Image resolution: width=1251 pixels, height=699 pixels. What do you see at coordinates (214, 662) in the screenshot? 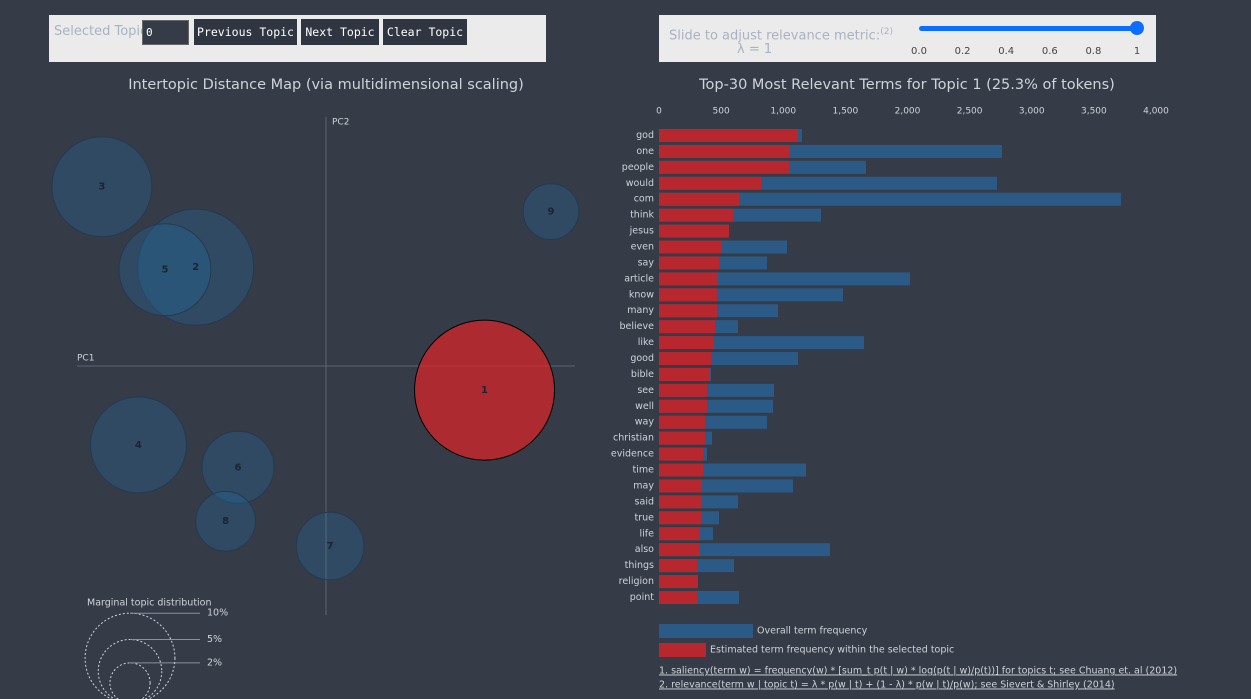
I see `size-legend-label: 2%` at bounding box center [214, 662].